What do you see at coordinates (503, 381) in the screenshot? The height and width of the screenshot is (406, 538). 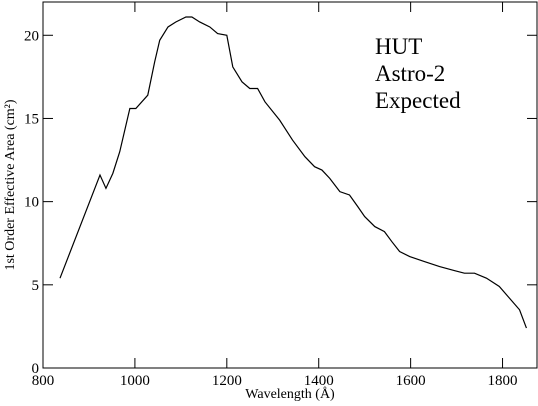 I see `x-tick-label: 1800` at bounding box center [503, 381].